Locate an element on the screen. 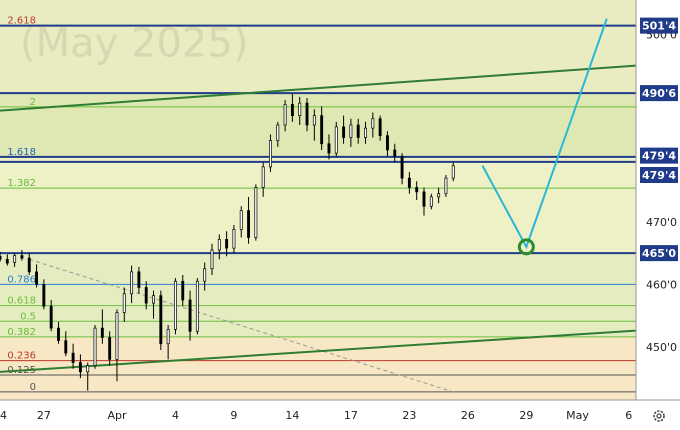 The width and height of the screenshot is (680, 430). time-axis-background is located at coordinates (340, 415).